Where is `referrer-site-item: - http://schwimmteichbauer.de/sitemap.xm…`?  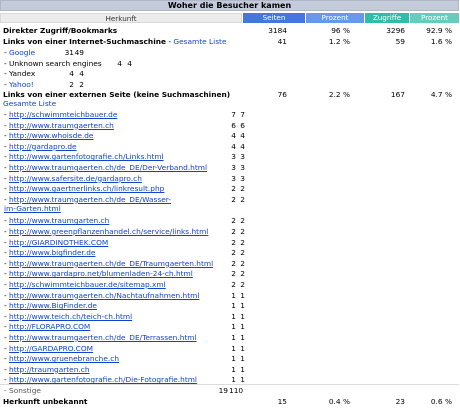
referrer-site-item: - http://schwimmteichbauer.de/sitemap.xm… is located at coordinates (230, 284).